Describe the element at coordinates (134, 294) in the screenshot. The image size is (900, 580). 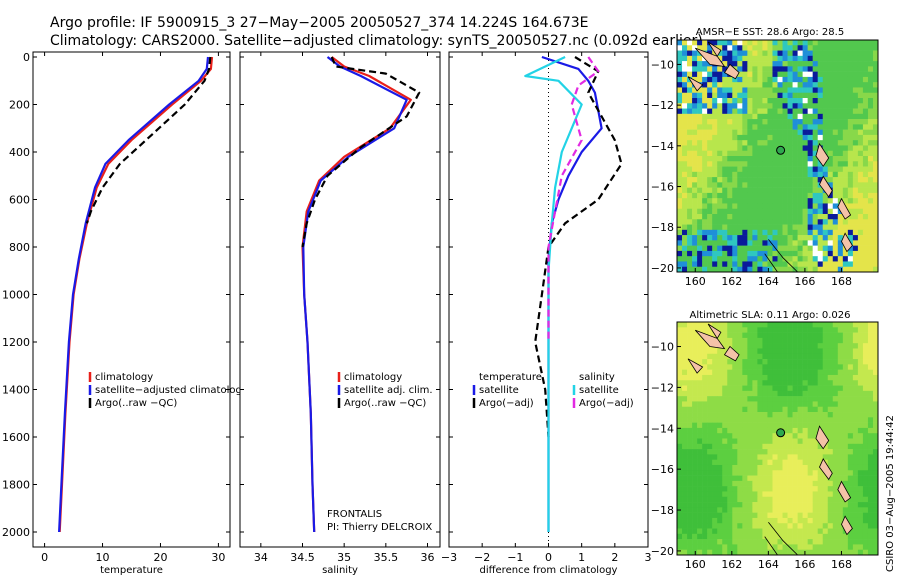
I see `series-line-satellite-adjusted-climatology` at that location.